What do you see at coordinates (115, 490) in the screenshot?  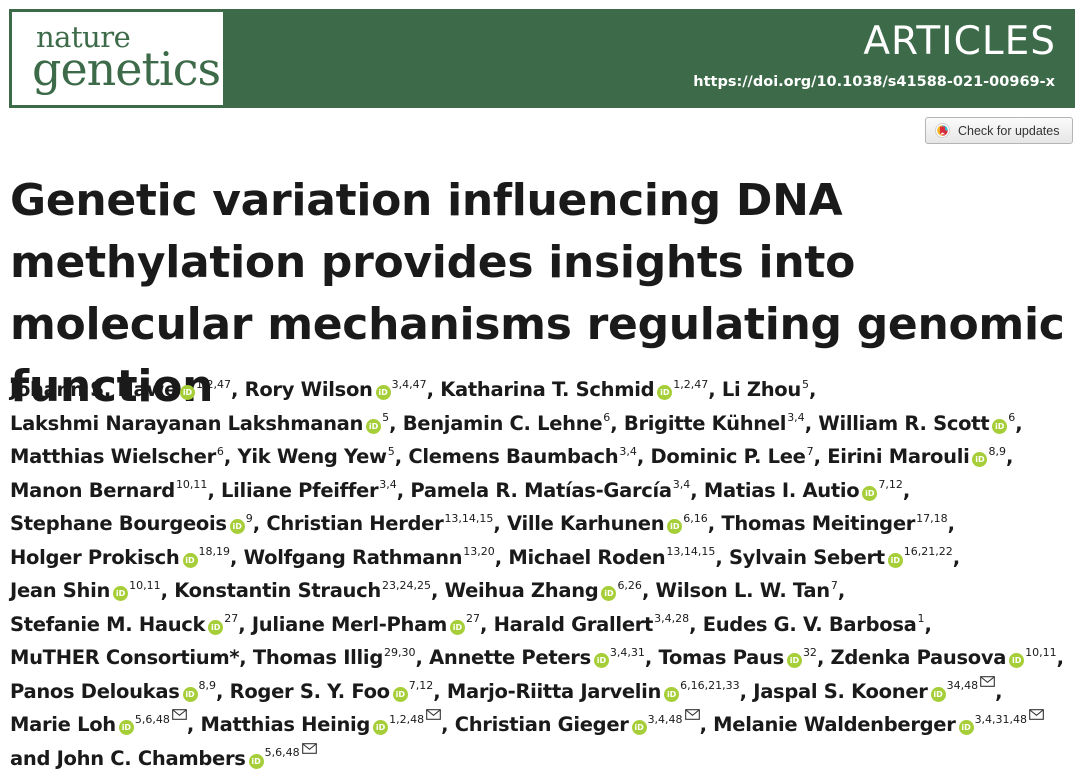 I see `author-entry: Manon Bernard10,11,` at bounding box center [115, 490].